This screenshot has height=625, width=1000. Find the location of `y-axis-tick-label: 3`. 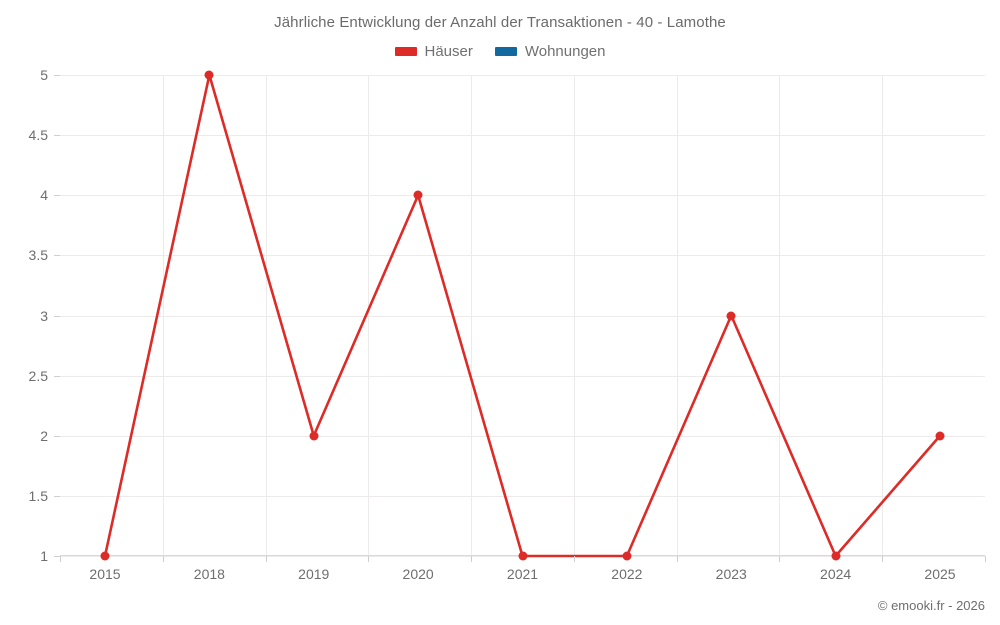

y-axis-tick-label: 3 is located at coordinates (44, 315).